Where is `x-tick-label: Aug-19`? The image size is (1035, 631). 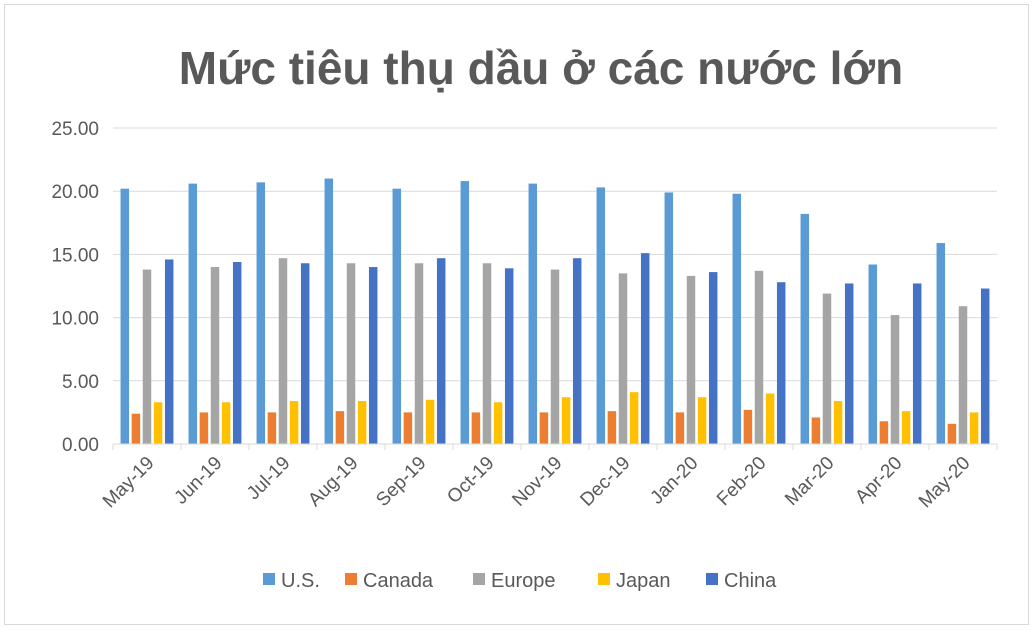
x-tick-label: Aug-19 is located at coordinates (333, 482).